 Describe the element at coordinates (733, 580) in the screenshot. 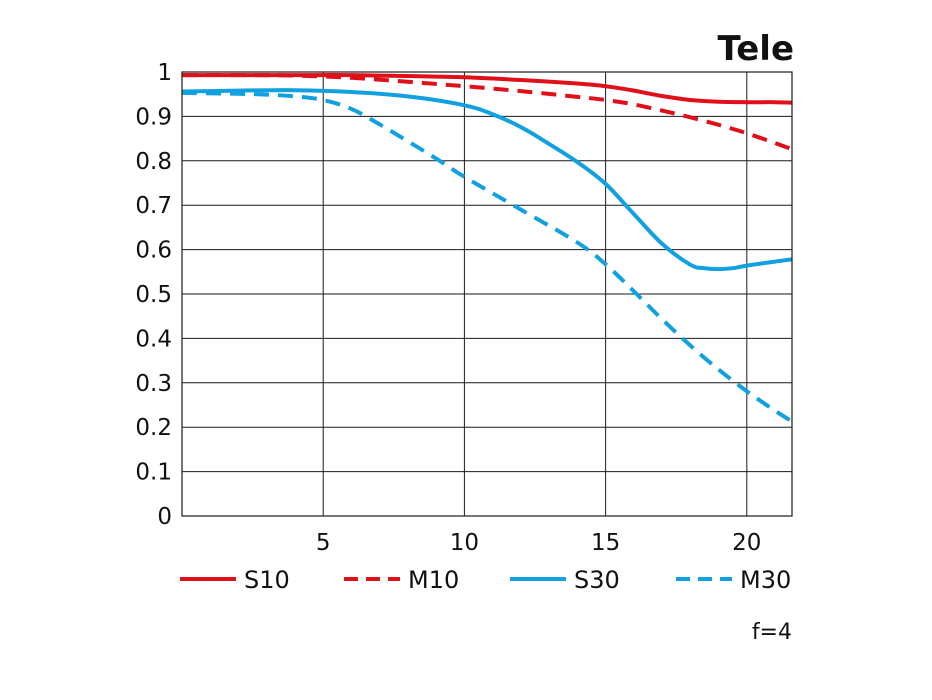

I see `legend-item-m30: M30` at that location.